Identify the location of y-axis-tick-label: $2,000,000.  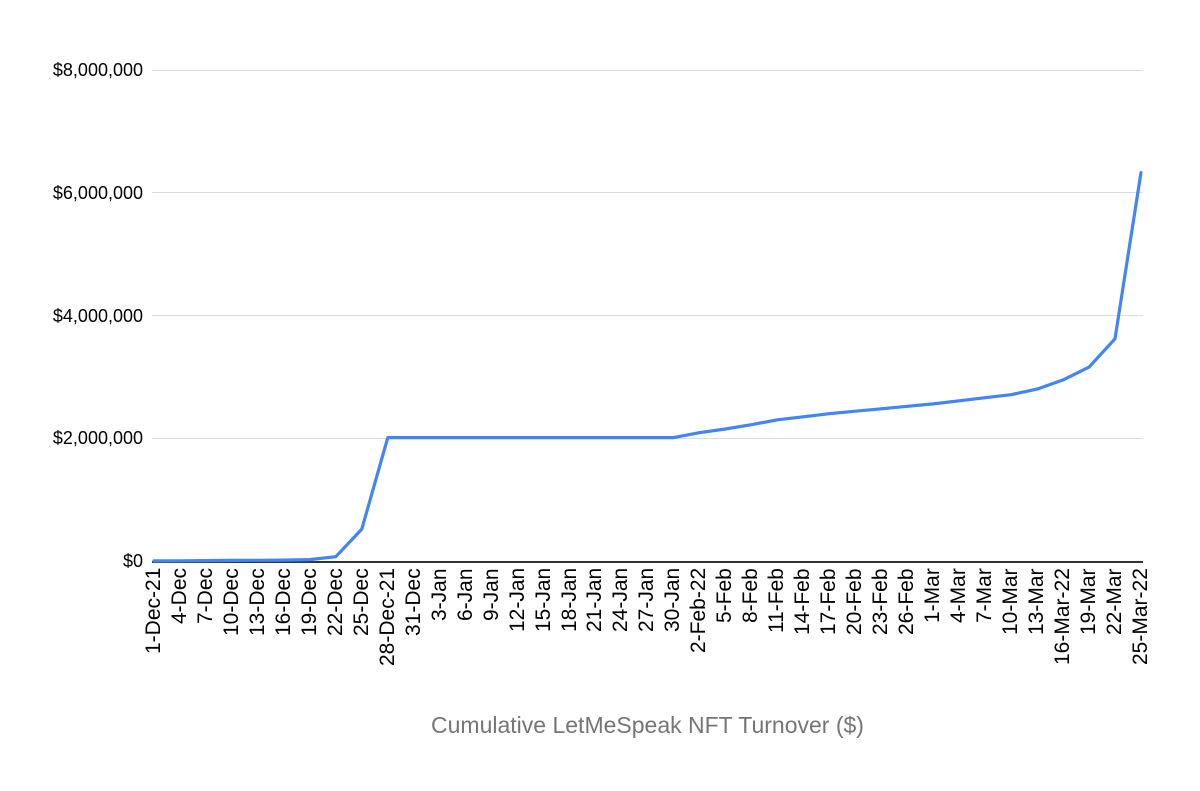
(97, 438).